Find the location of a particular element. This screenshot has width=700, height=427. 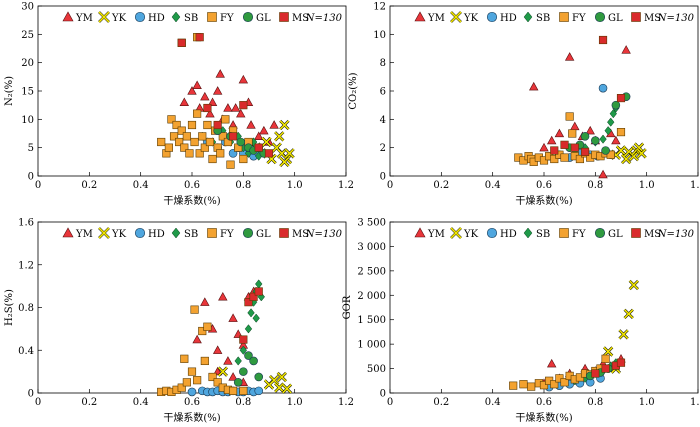

y-tick-label: 6 is located at coordinates (383, 92).